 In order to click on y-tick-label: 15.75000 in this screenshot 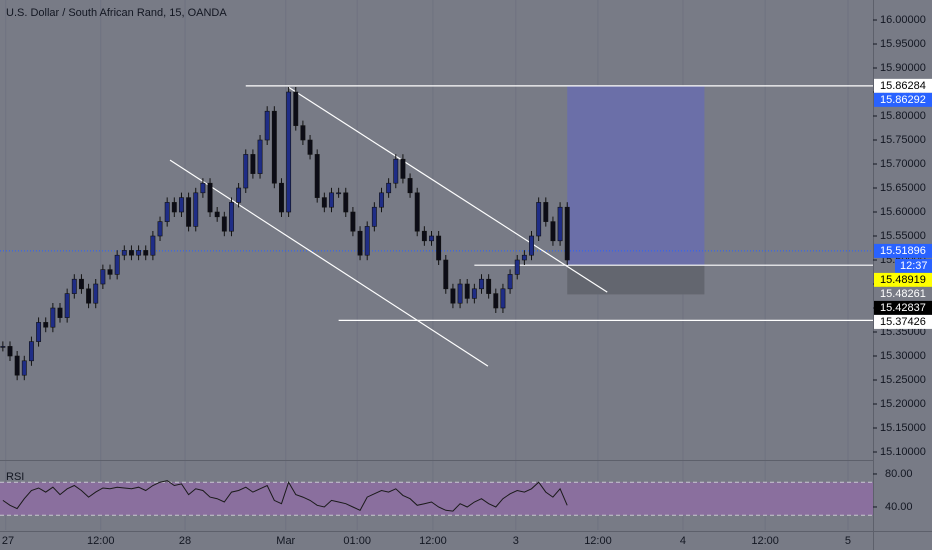, I will do `click(903, 140)`.